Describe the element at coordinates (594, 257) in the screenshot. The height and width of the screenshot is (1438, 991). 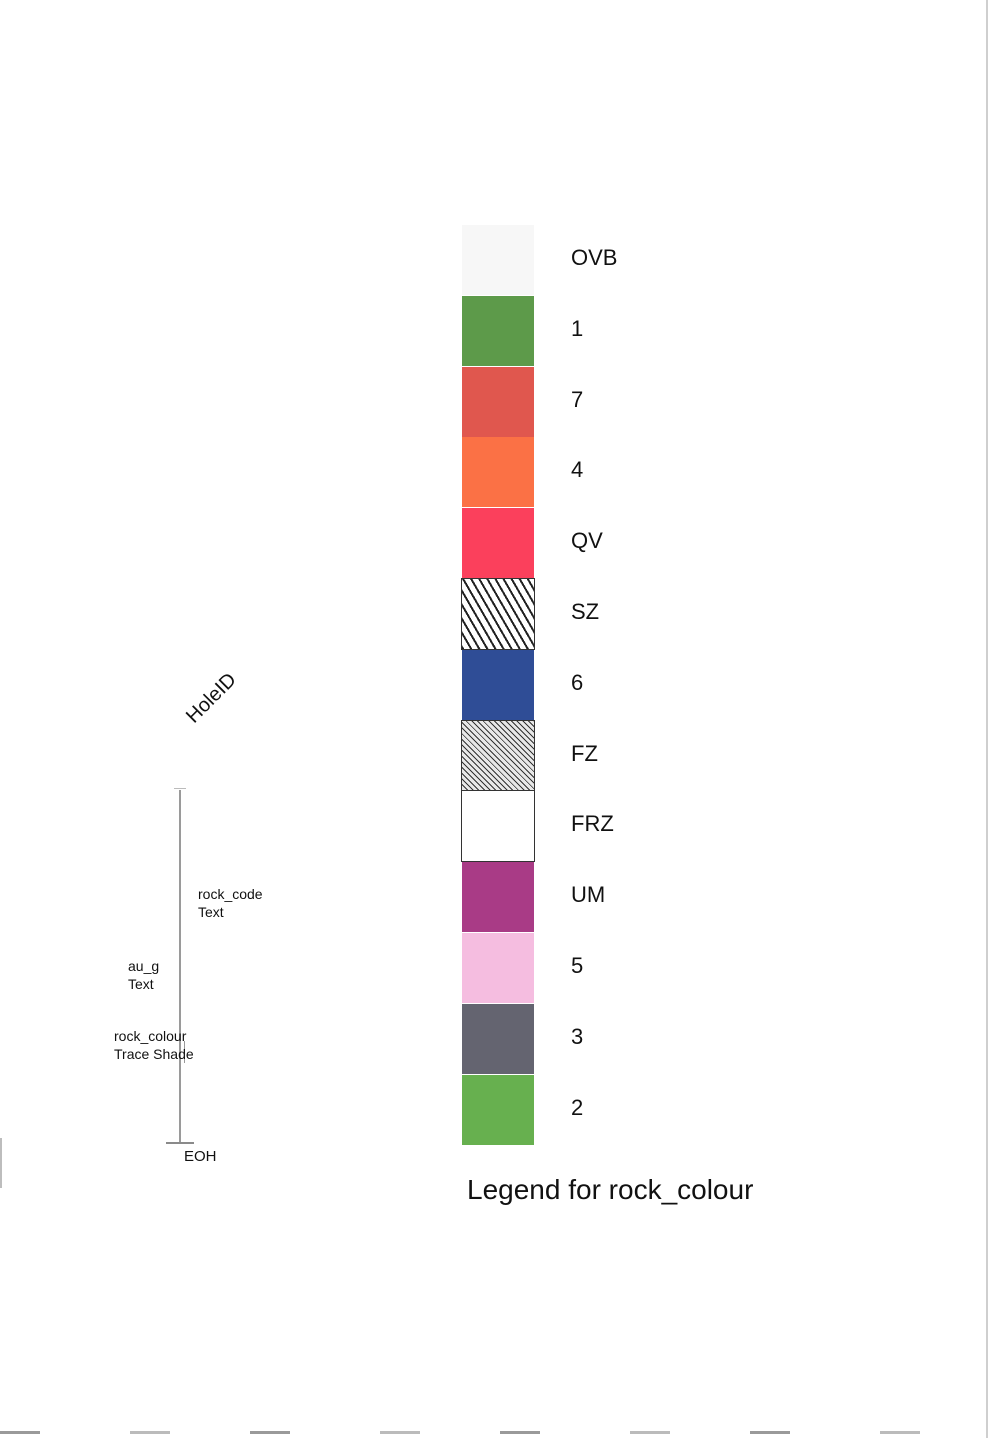
I see `legend-label: OVB` at that location.